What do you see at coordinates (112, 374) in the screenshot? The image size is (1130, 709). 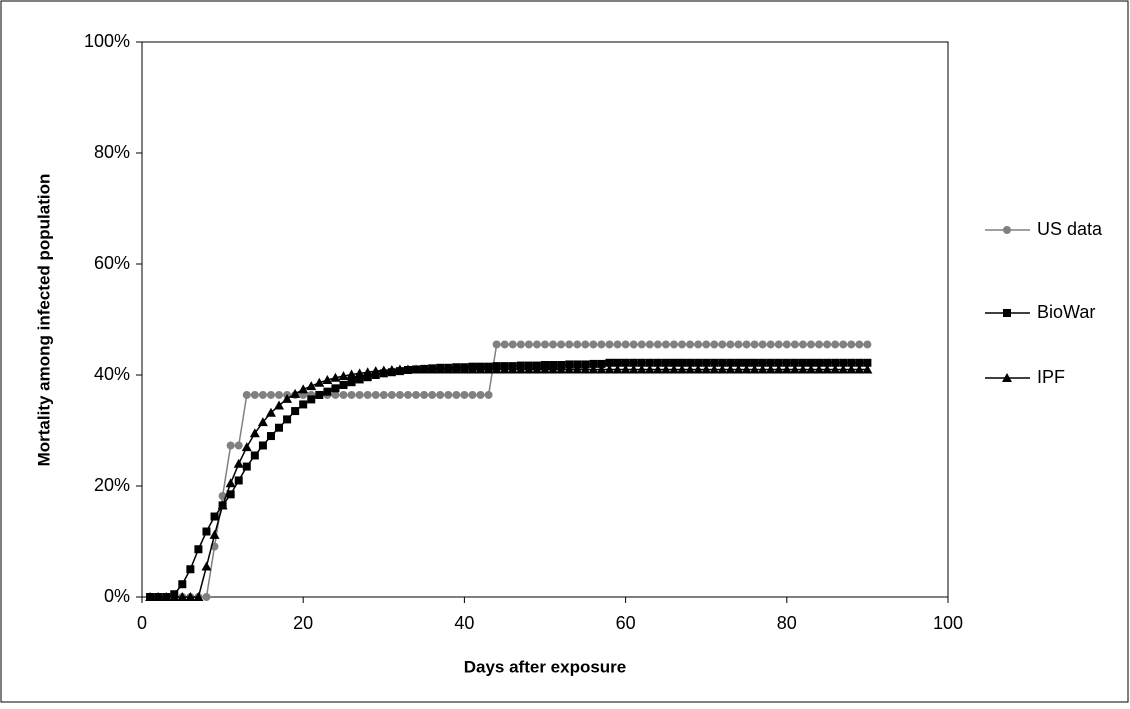 I see `y-tick-label: 40%` at bounding box center [112, 374].